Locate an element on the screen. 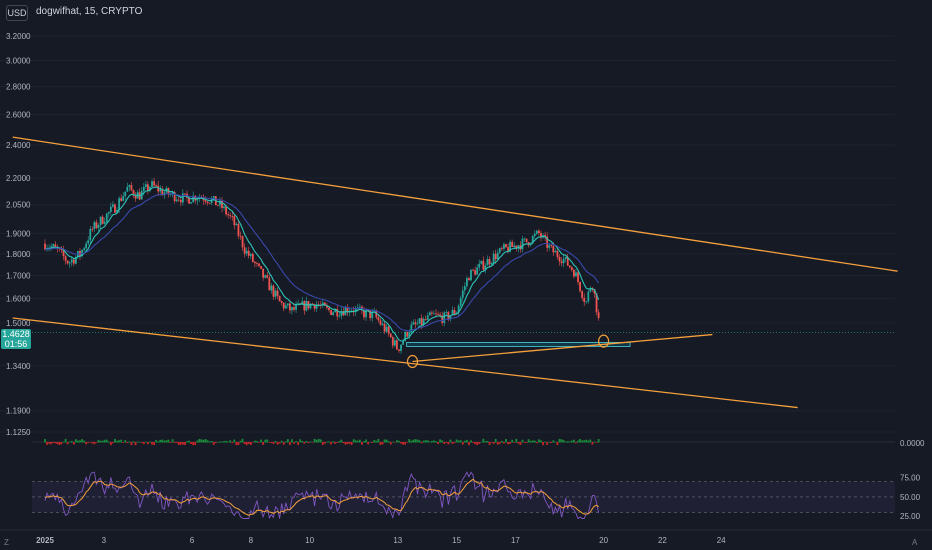 The height and width of the screenshot is (550, 932). time-tick-label: 8 is located at coordinates (251, 540).